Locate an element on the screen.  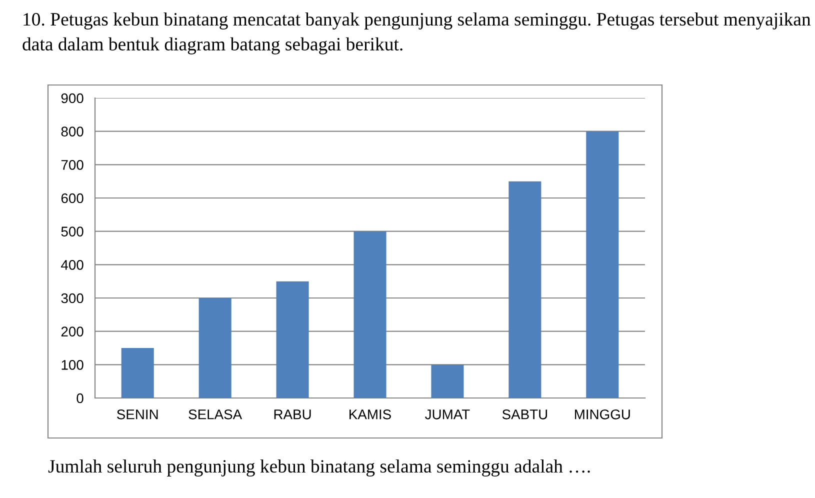
y-tick-label: 500 is located at coordinates (72, 231).